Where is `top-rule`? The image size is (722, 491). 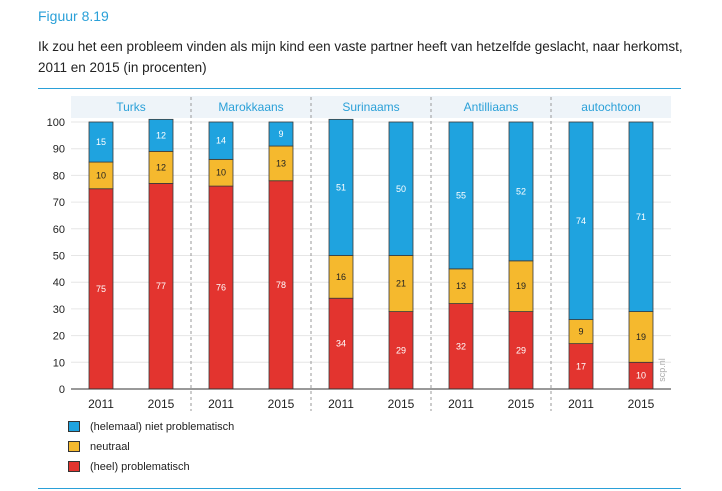
top-rule is located at coordinates (359, 88).